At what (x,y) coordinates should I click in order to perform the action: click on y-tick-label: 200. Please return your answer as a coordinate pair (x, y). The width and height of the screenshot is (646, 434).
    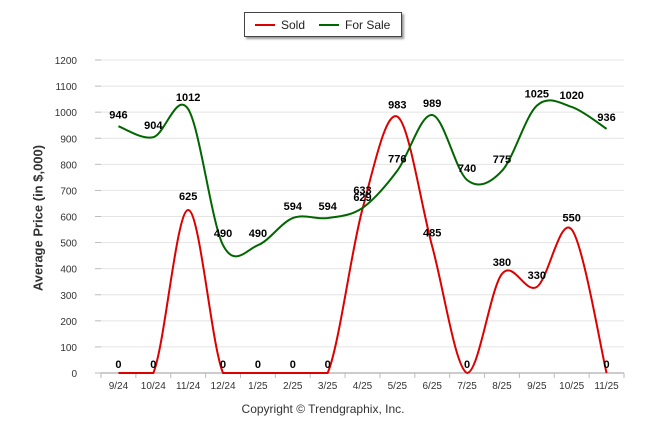
    Looking at the image, I should click on (68, 322).